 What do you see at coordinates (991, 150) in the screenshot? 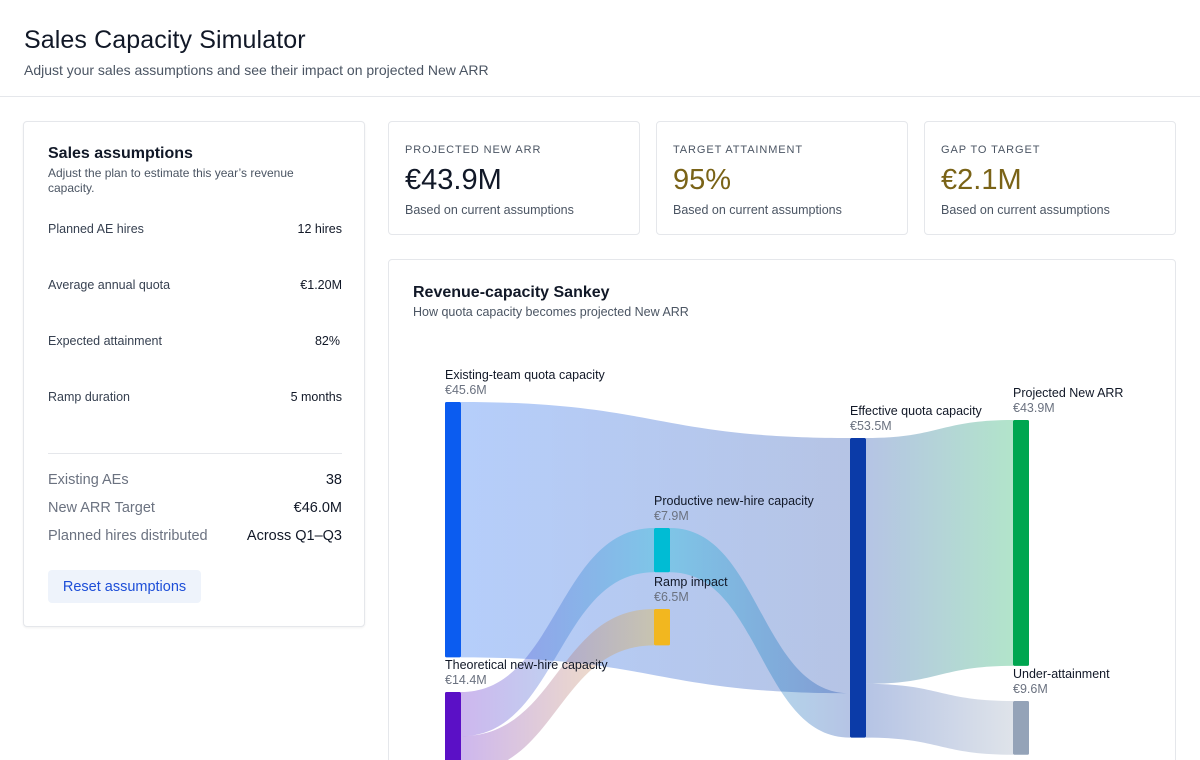
I see `kpi-label: GAP TO TARGET` at bounding box center [991, 150].